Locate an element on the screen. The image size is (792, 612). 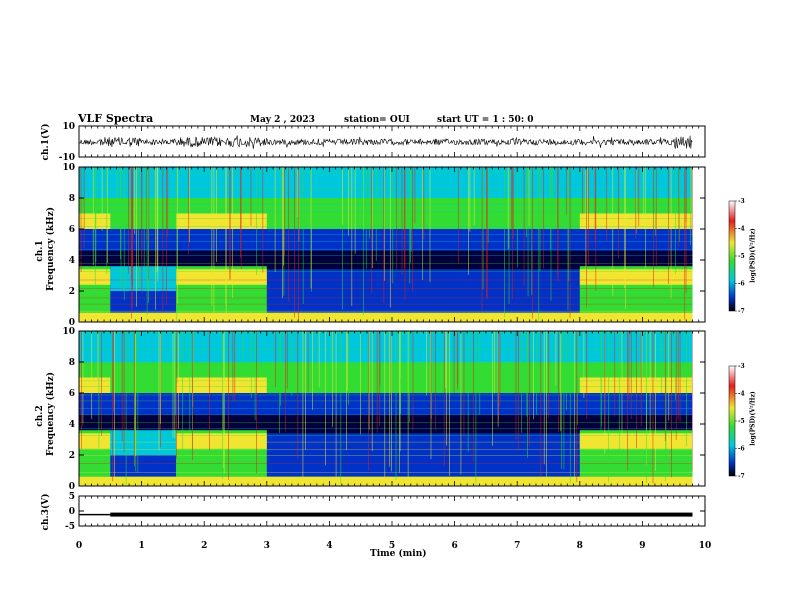
start-time-label: start UT = 1 : 50: 0 is located at coordinates (485, 120).